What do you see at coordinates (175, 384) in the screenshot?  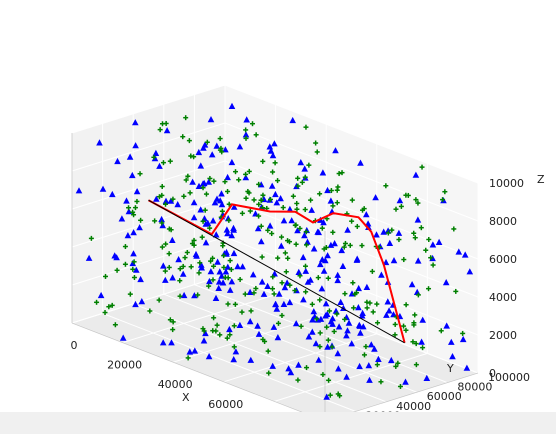 I see `x-tick-label: 40000` at bounding box center [175, 384].